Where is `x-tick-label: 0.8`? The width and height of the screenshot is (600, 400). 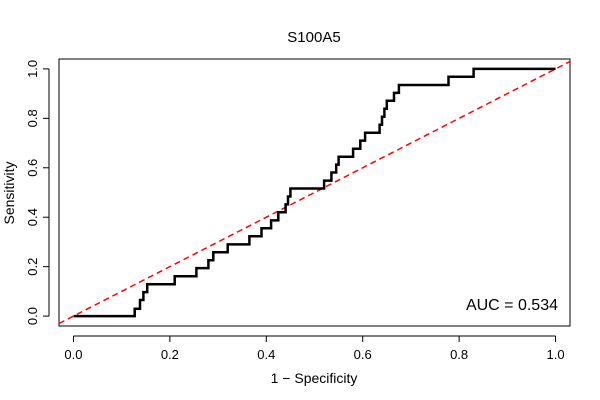
x-tick-label: 0.8 is located at coordinates (459, 354).